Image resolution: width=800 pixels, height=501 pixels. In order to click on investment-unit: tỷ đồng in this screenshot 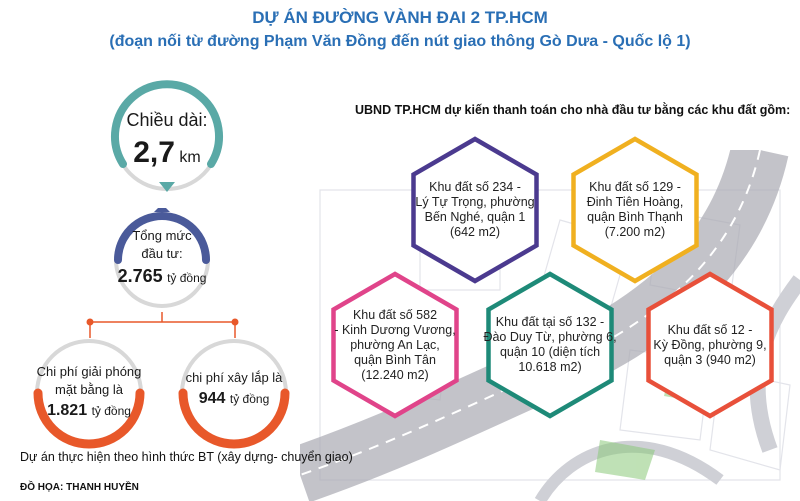, I will do `click(187, 278)`.